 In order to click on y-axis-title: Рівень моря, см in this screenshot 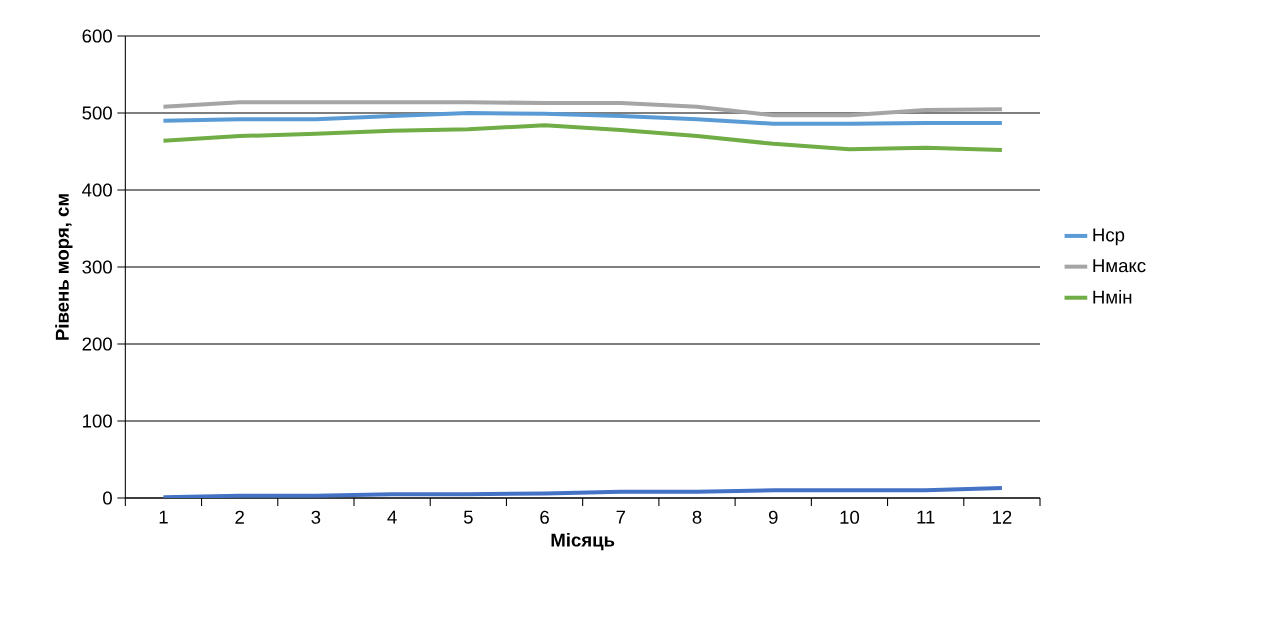, I will do `click(64, 267)`.